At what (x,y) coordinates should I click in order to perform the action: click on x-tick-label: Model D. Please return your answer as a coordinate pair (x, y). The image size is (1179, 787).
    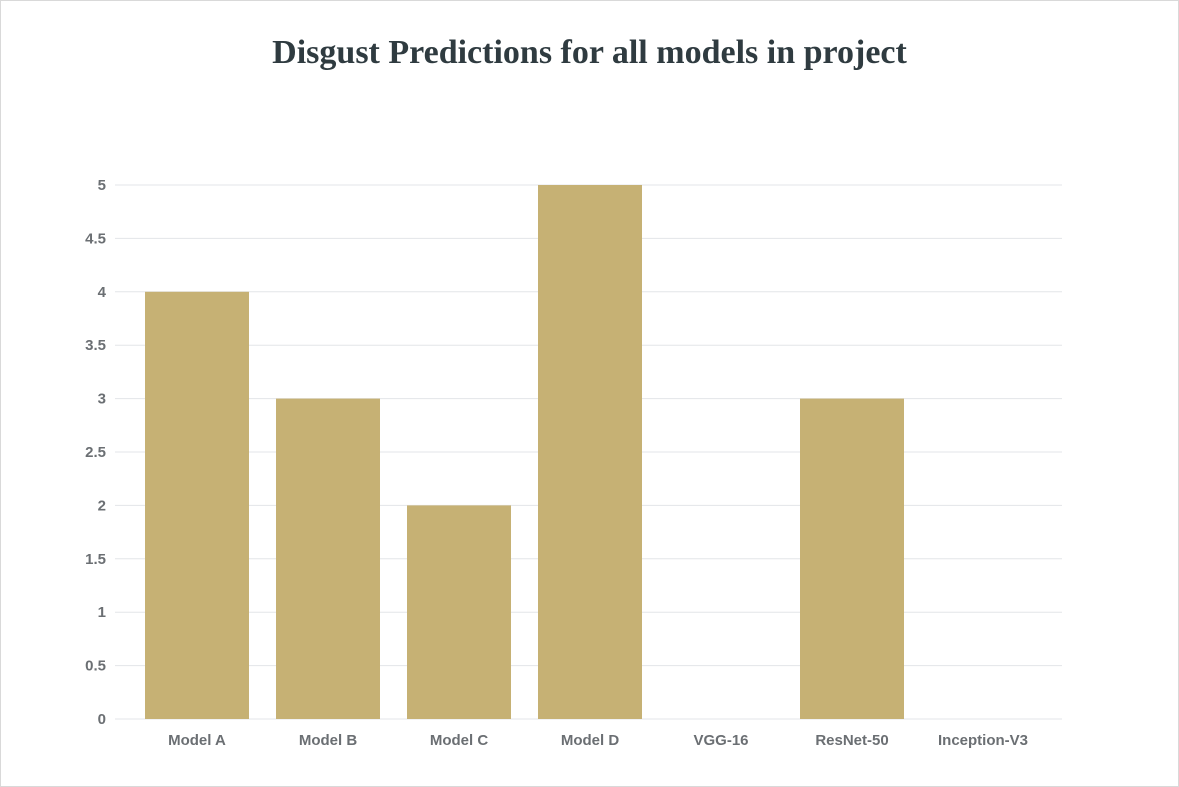
    Looking at the image, I should click on (590, 740).